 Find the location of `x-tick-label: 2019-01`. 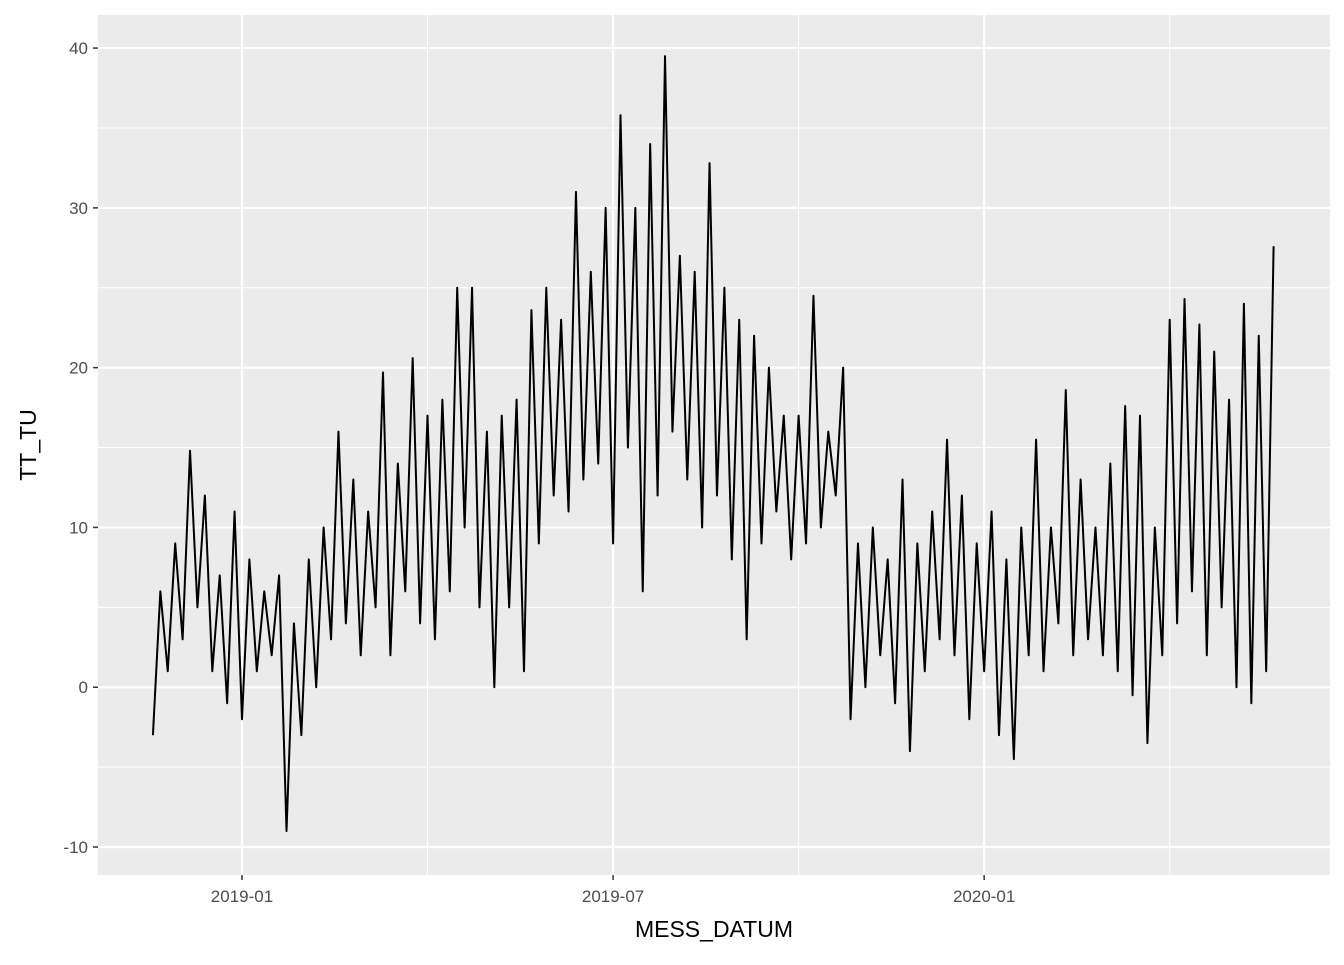

x-tick-label: 2019-01 is located at coordinates (242, 896).